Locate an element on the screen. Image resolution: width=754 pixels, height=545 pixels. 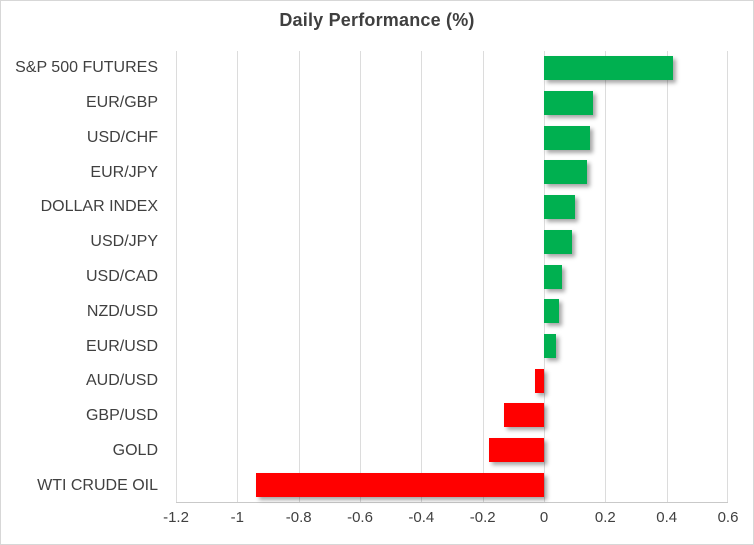
category-label-s-p-500-futures: S&P 500 FUTURES is located at coordinates (86, 68).